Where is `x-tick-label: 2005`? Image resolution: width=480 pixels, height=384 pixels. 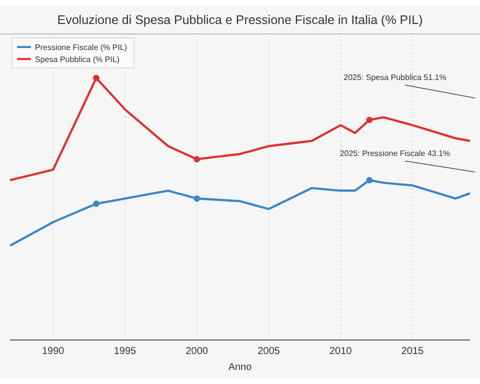
x-tick-label: 2005 is located at coordinates (269, 351).